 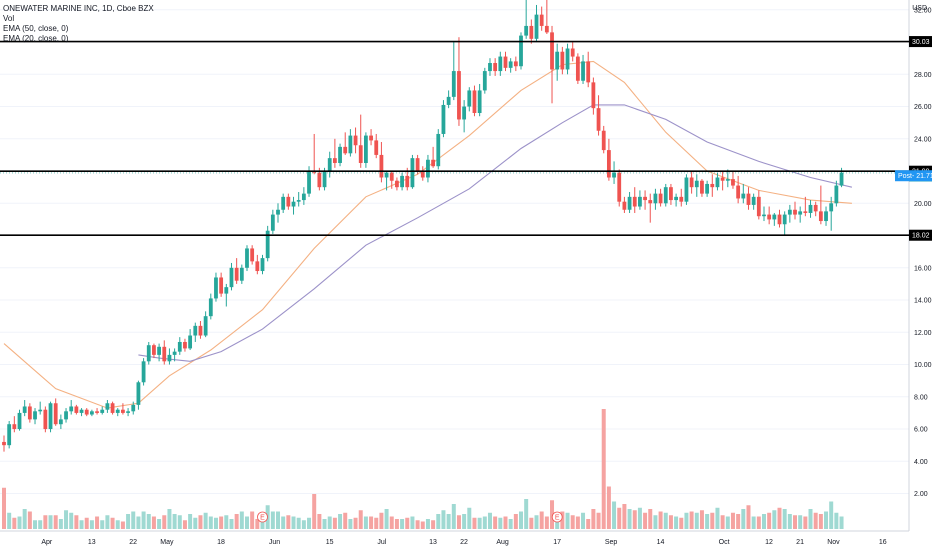 I want to click on volume-legend: Vol, so click(x=9, y=18).